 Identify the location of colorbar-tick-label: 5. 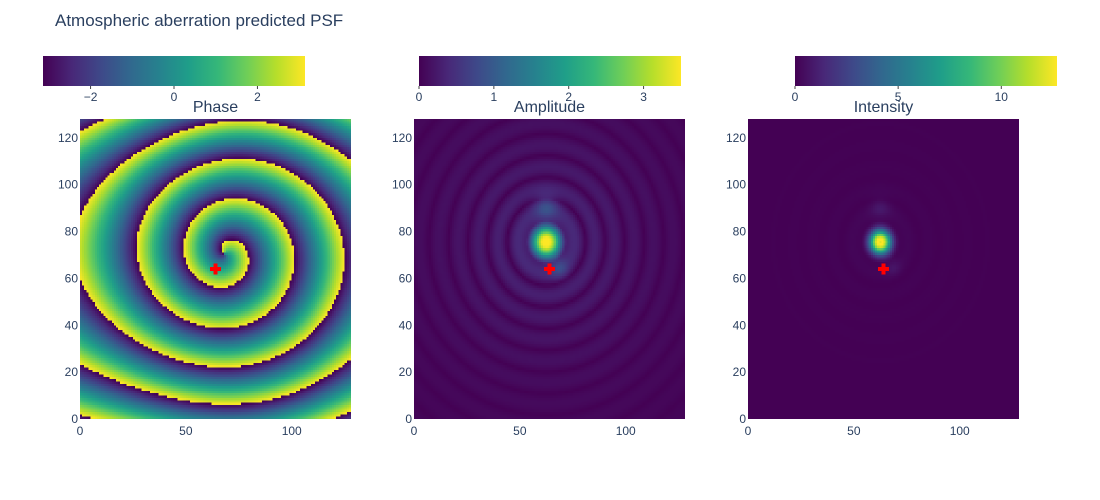
(898, 97).